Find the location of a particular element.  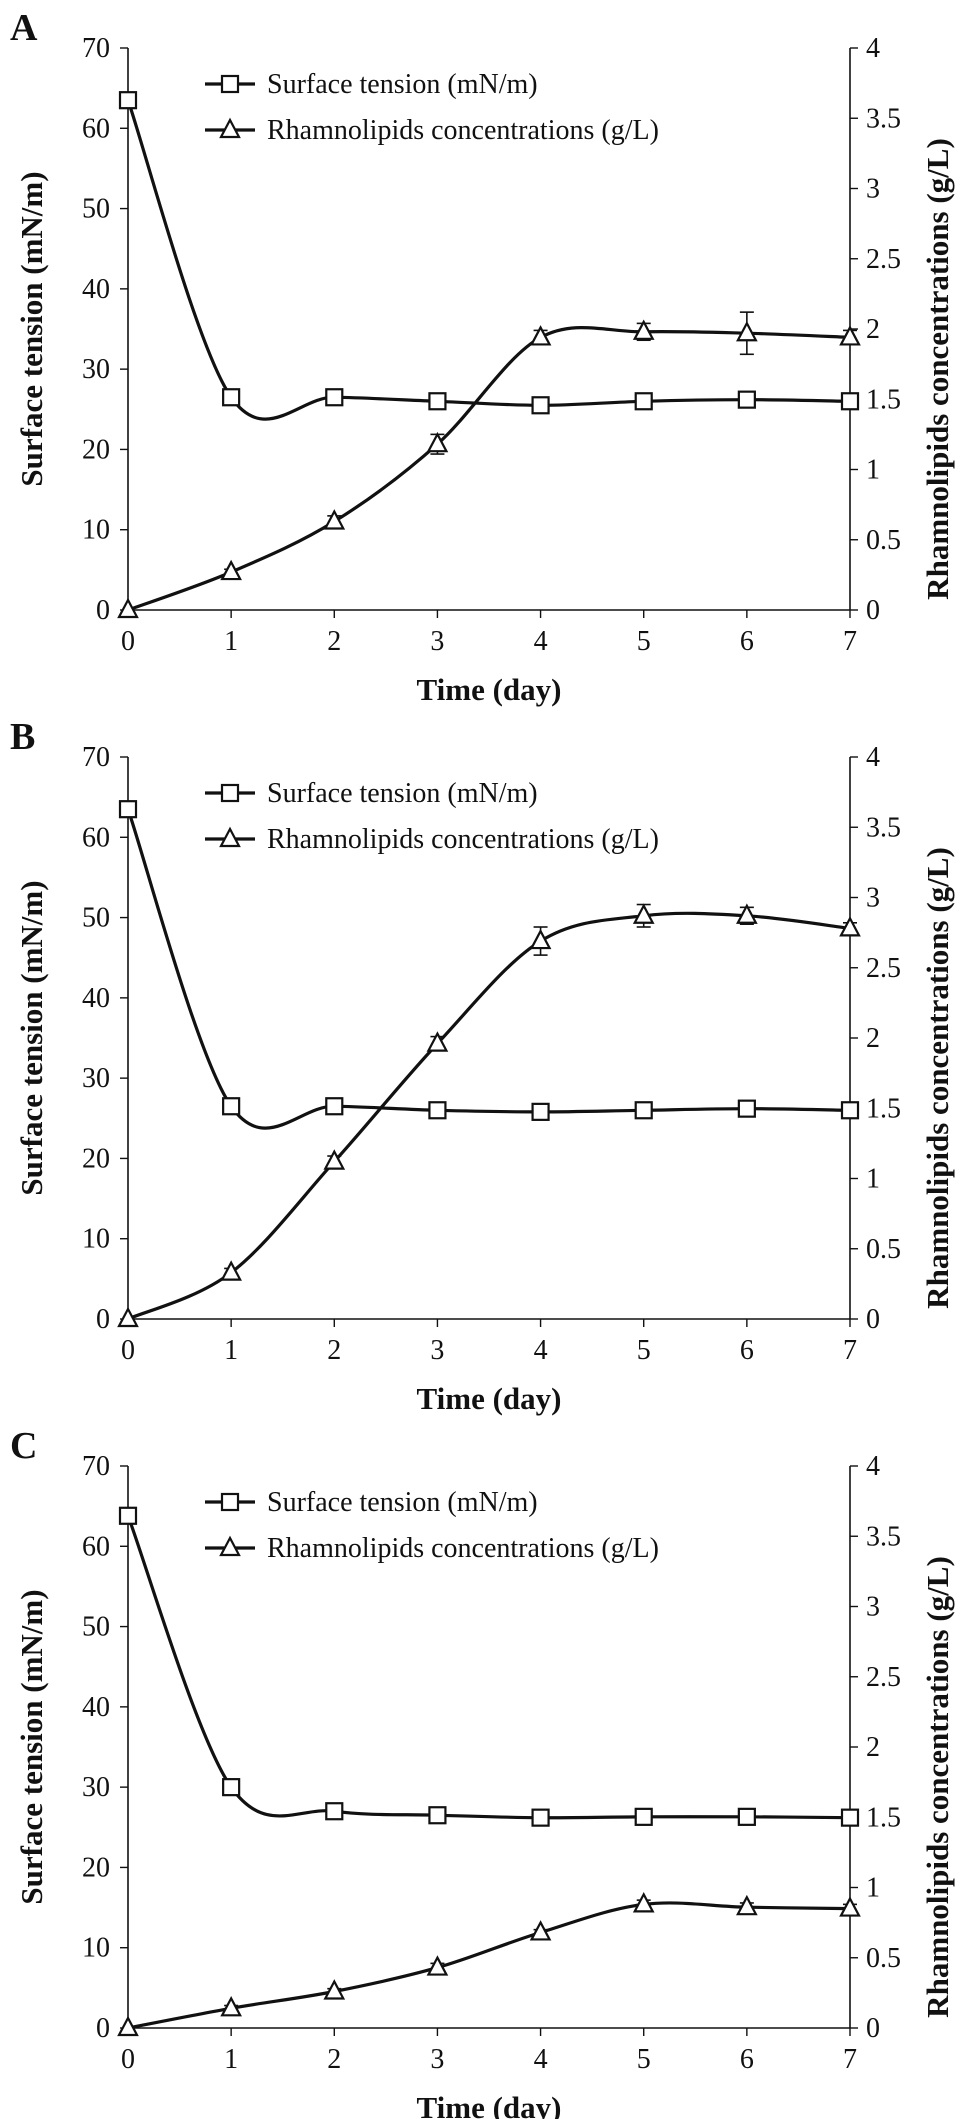

right-y-tick-label: 4 is located at coordinates (873, 757).